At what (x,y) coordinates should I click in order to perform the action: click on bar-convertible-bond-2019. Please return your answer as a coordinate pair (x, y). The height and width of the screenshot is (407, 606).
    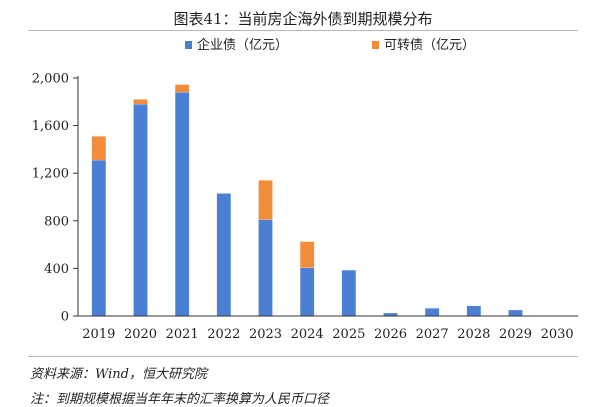
    Looking at the image, I should click on (99, 148).